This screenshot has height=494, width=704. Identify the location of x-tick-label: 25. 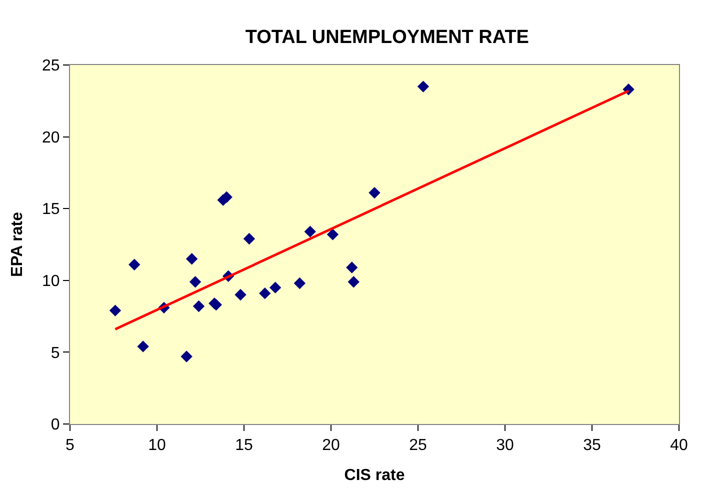
(418, 445).